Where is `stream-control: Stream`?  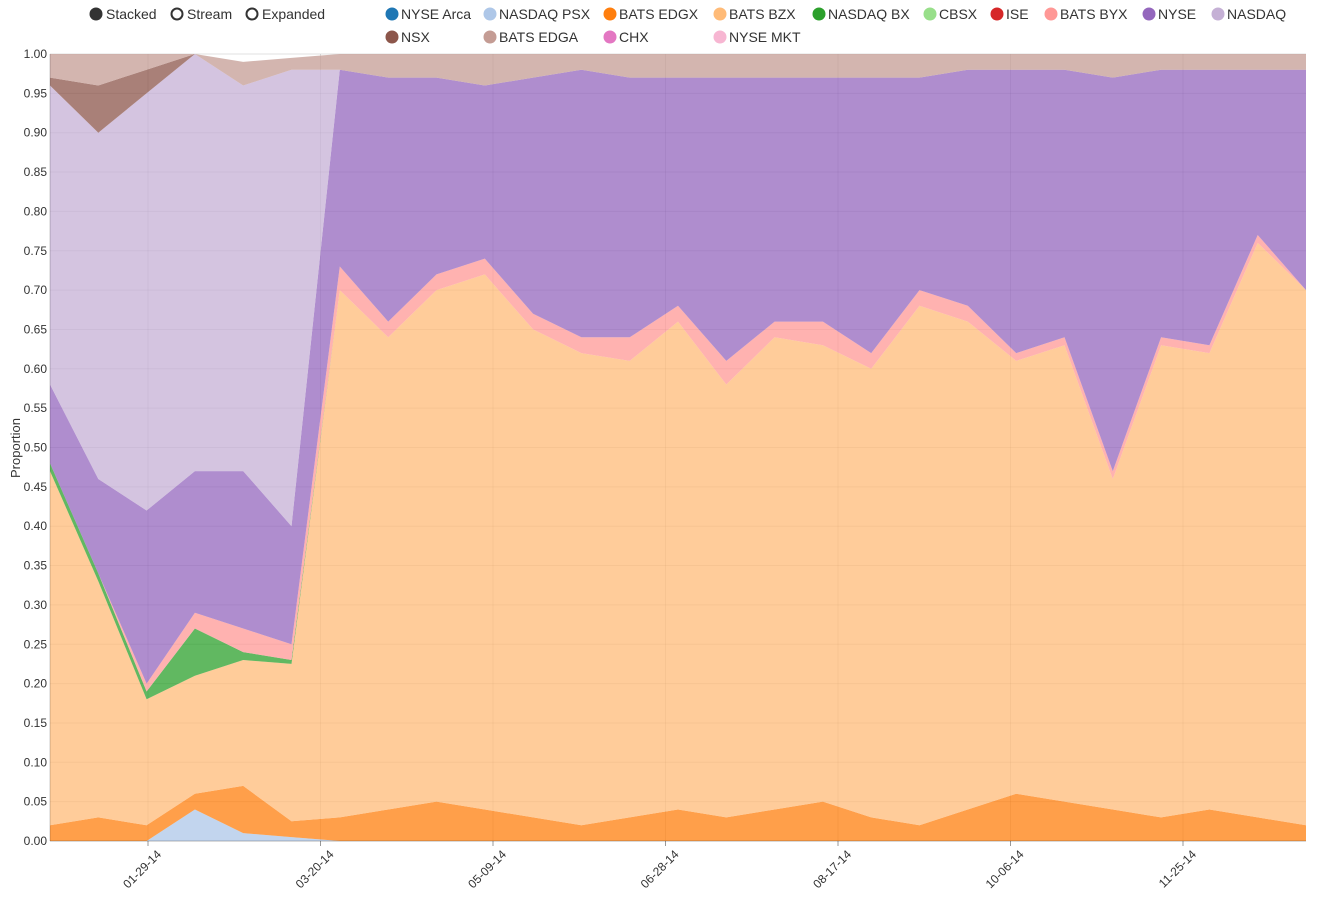 stream-control: Stream is located at coordinates (201, 14).